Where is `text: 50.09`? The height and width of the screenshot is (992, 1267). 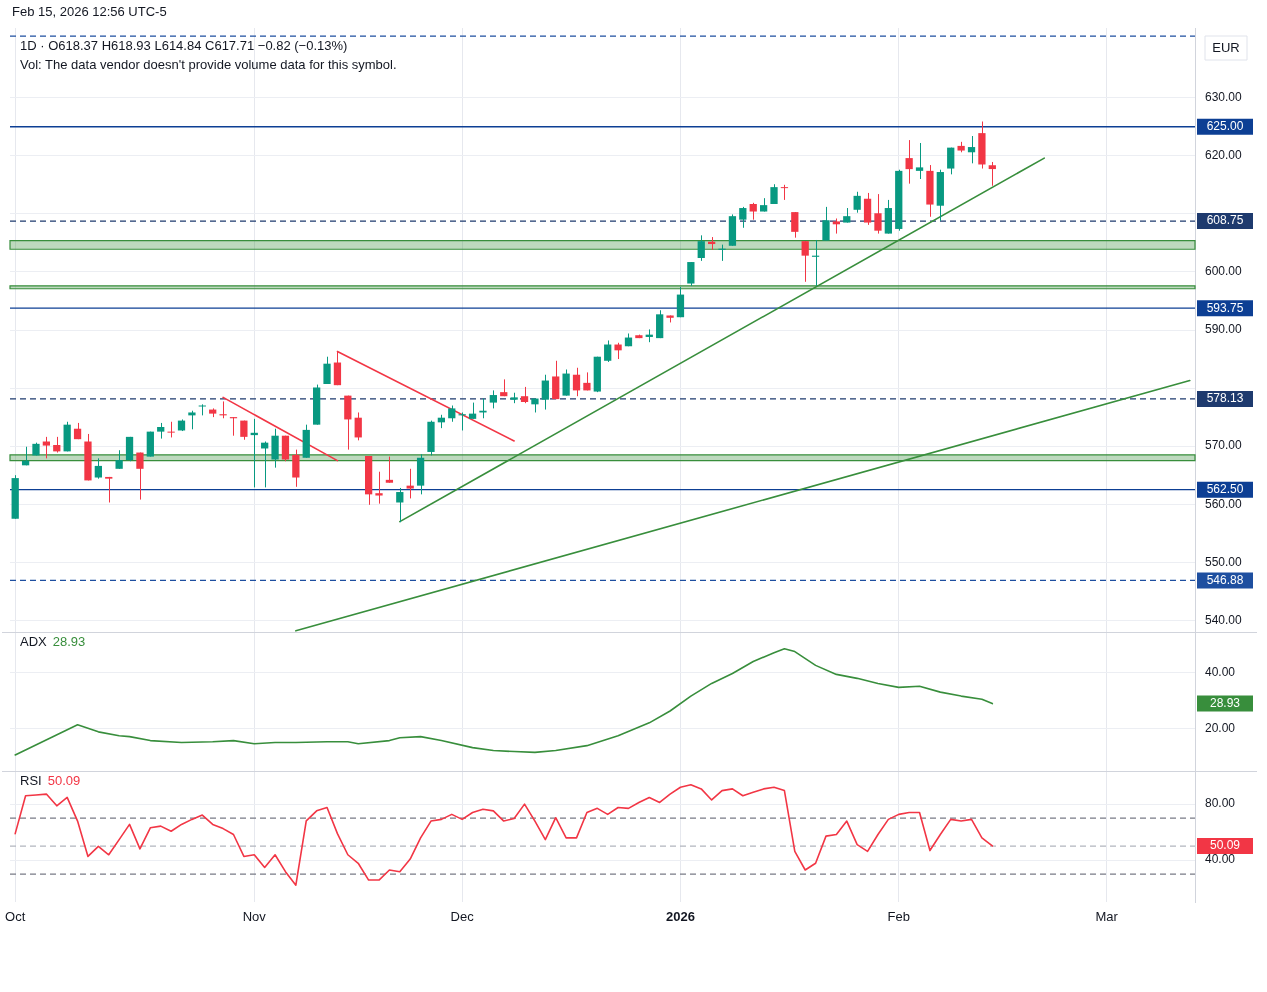 text: 50.09 is located at coordinates (1225, 845).